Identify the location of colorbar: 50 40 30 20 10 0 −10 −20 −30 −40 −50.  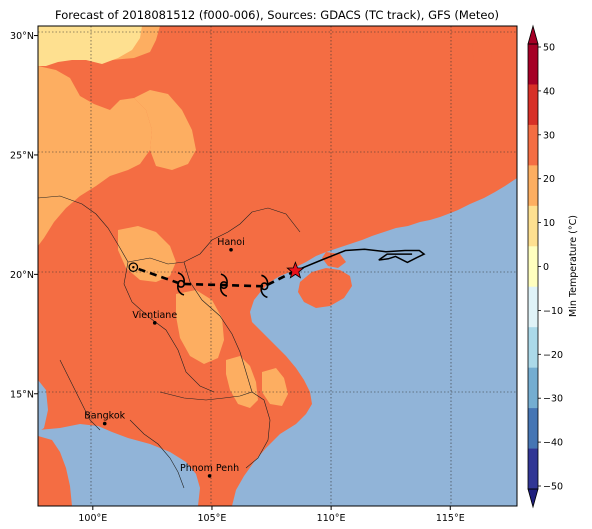
(545, 266).